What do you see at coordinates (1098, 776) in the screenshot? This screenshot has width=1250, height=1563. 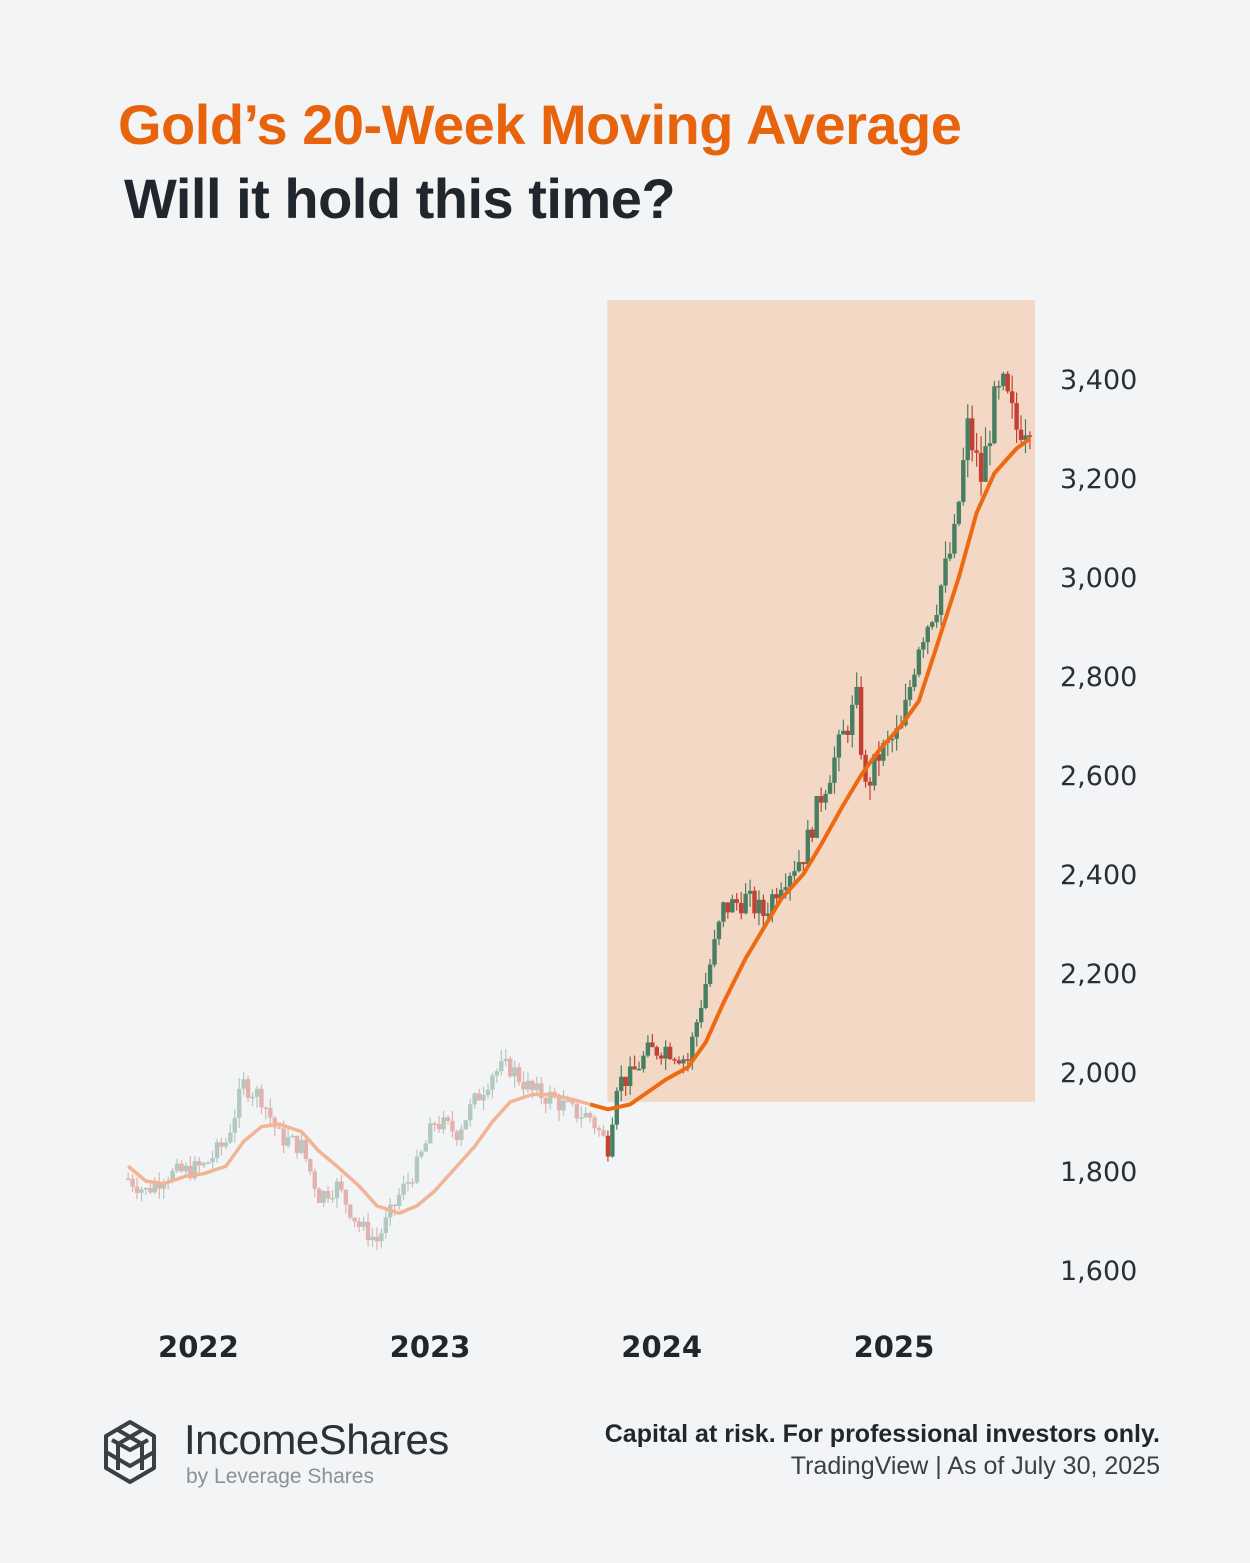 I see `y-tick-label: 2,600` at bounding box center [1098, 776].